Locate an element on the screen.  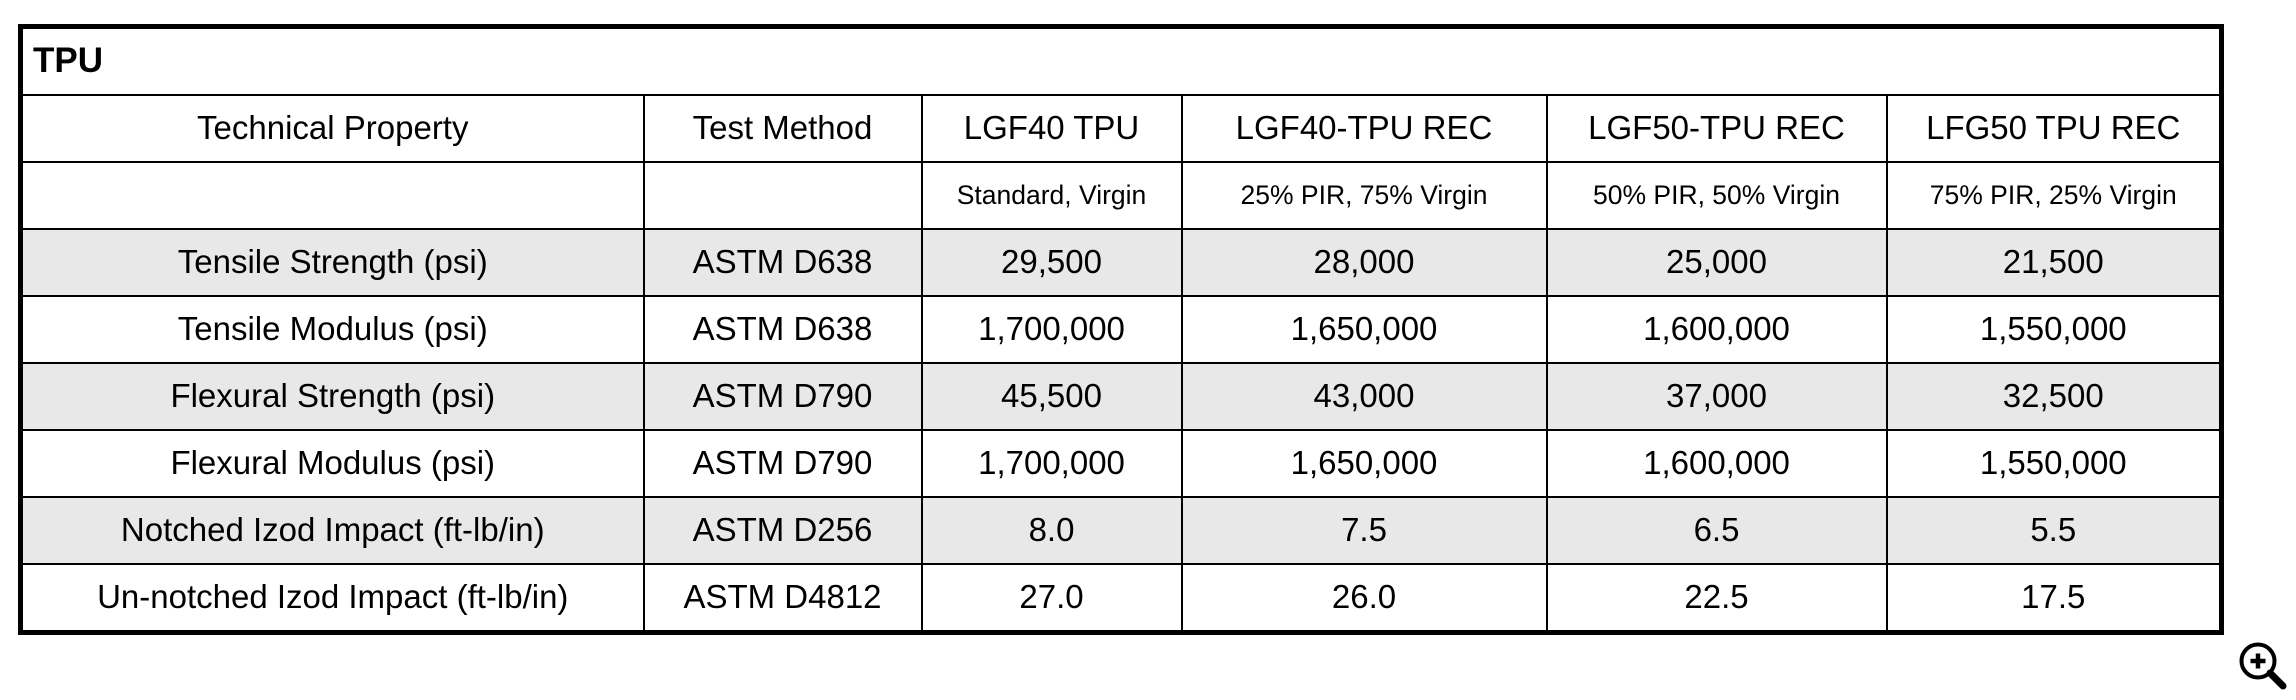
column-header-technical-property: Technical Property is located at coordinates (332, 128).